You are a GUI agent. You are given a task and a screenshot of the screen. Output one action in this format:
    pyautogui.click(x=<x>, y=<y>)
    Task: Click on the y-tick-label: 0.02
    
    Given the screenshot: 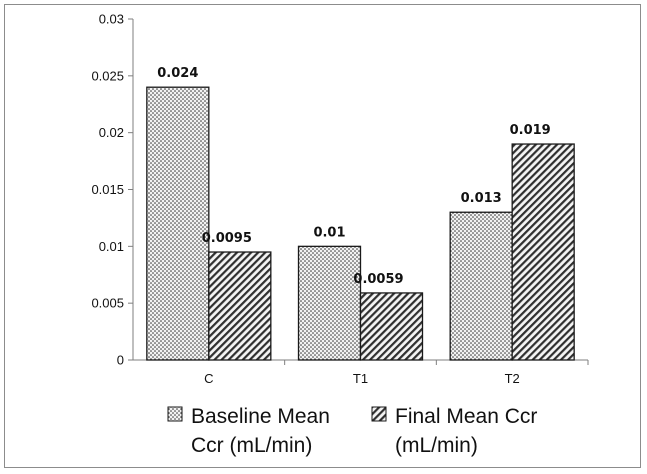 What is the action you would take?
    pyautogui.click(x=111, y=132)
    